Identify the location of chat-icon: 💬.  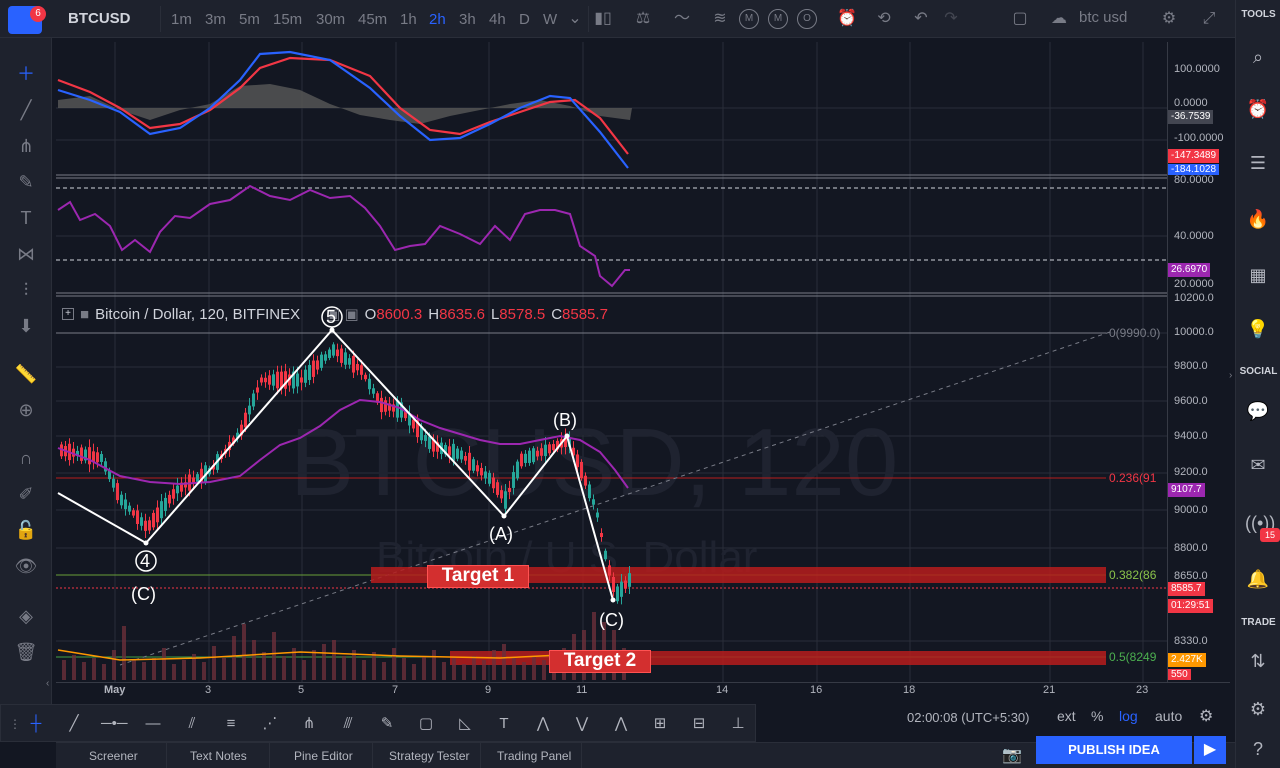
(1258, 411).